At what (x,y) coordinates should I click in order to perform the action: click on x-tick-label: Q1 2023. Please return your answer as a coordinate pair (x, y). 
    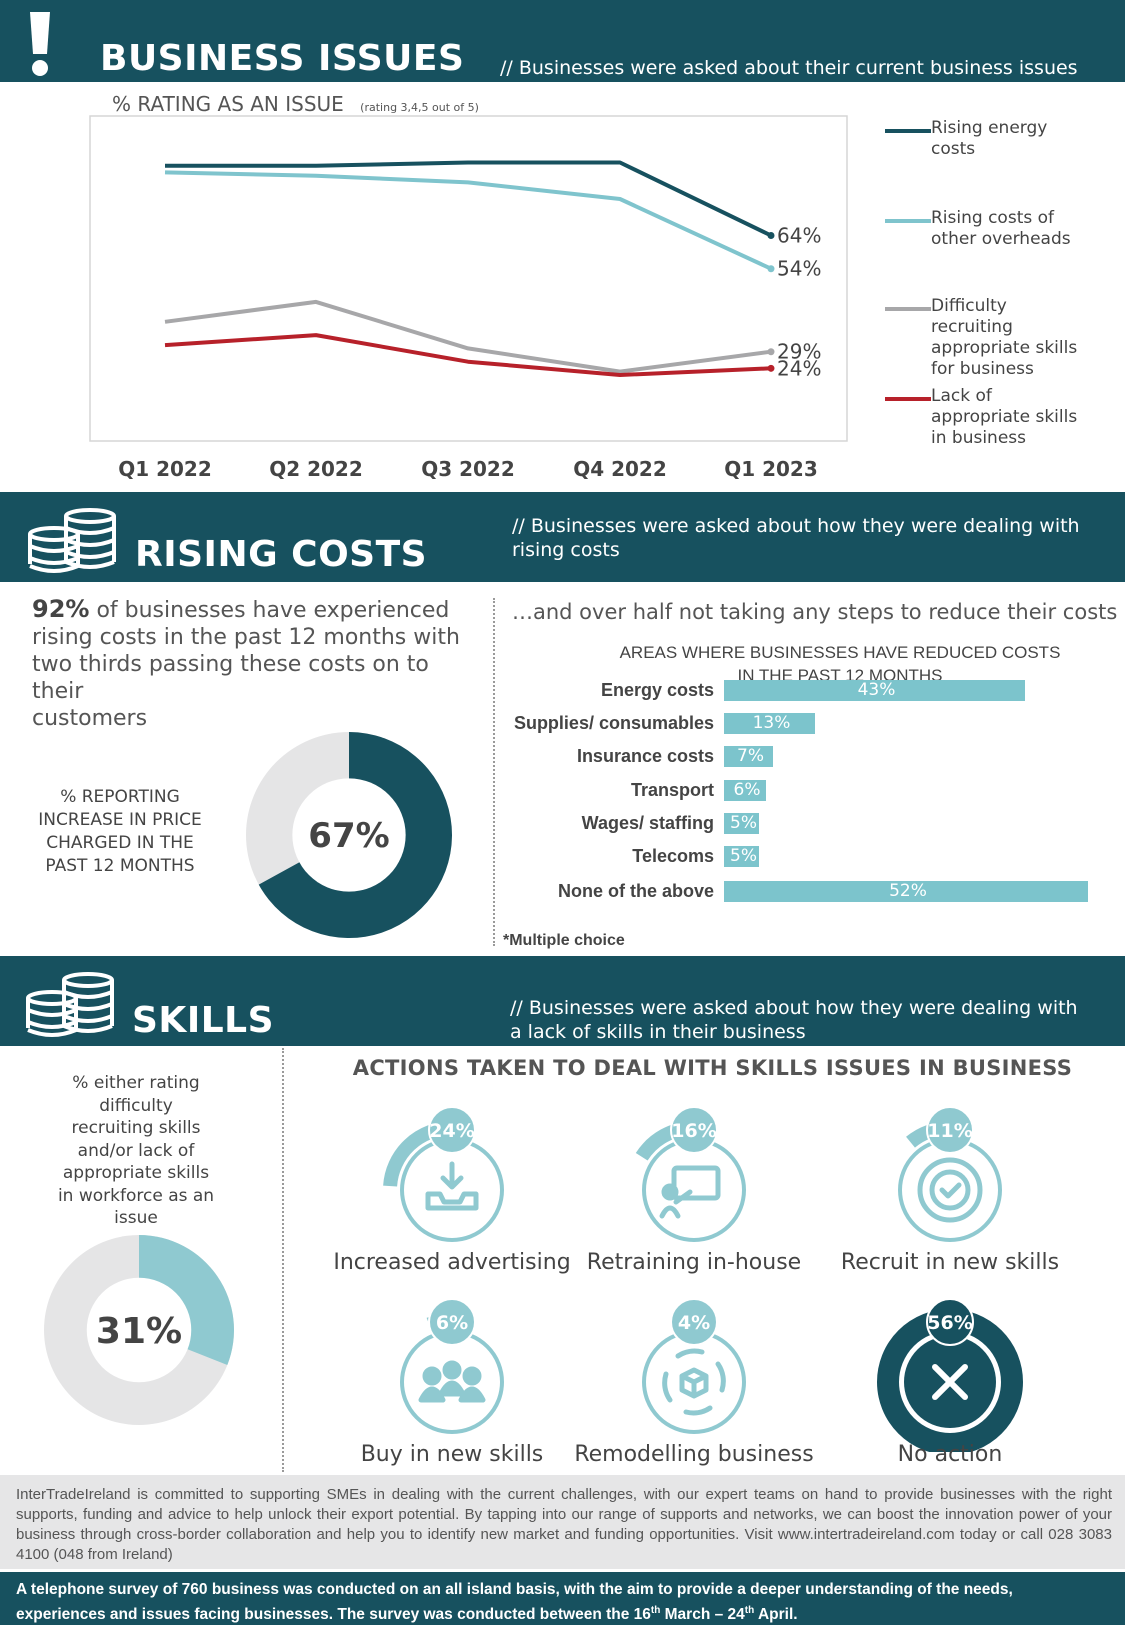
    Looking at the image, I should click on (771, 469).